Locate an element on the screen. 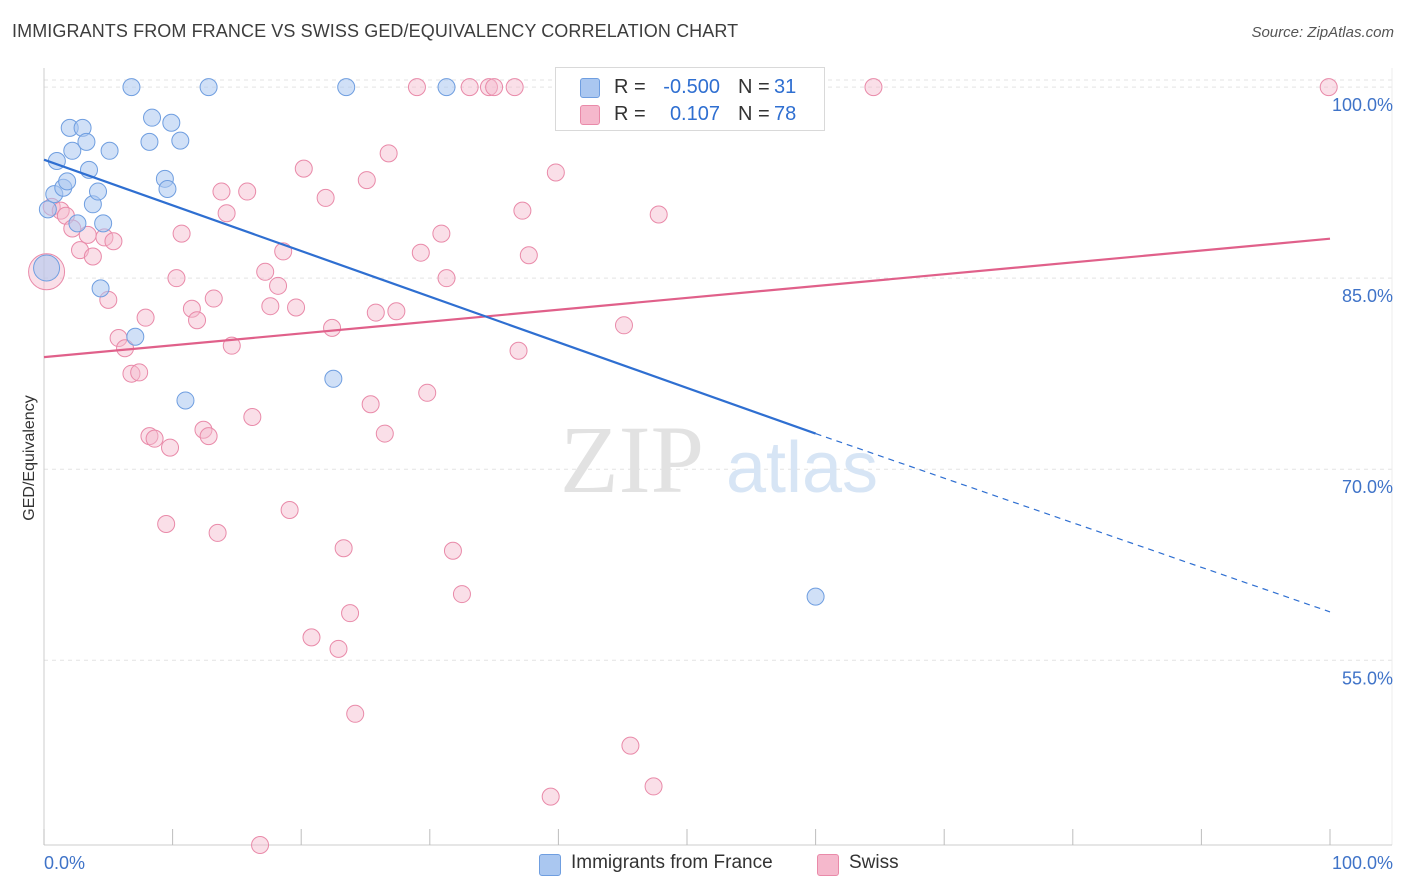 The height and width of the screenshot is (892, 1406). swiss-trend-line is located at coordinates (687, 298).